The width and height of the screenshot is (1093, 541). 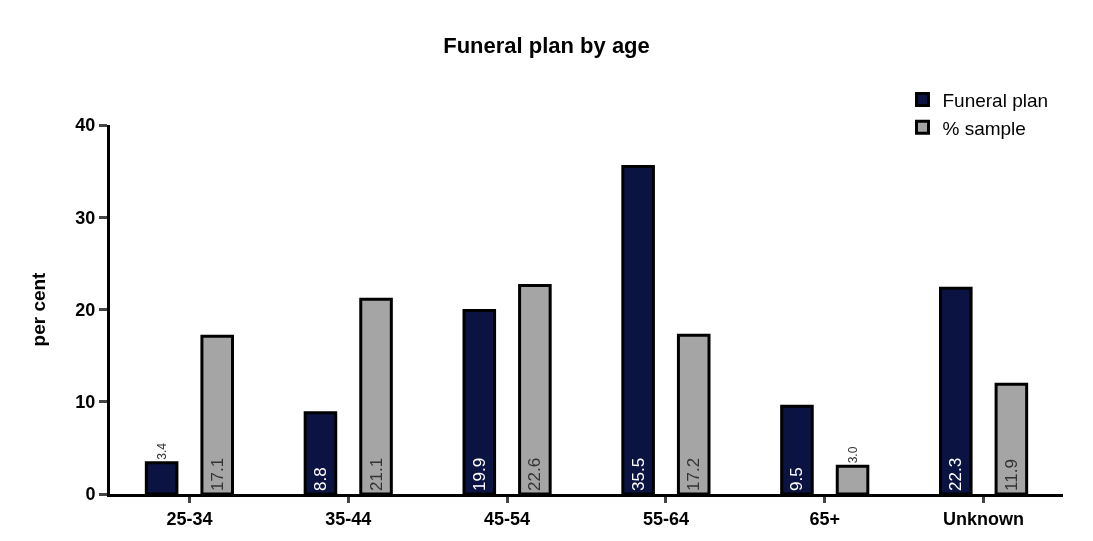 What do you see at coordinates (694, 474) in the screenshot?
I see `data-label: 17.2` at bounding box center [694, 474].